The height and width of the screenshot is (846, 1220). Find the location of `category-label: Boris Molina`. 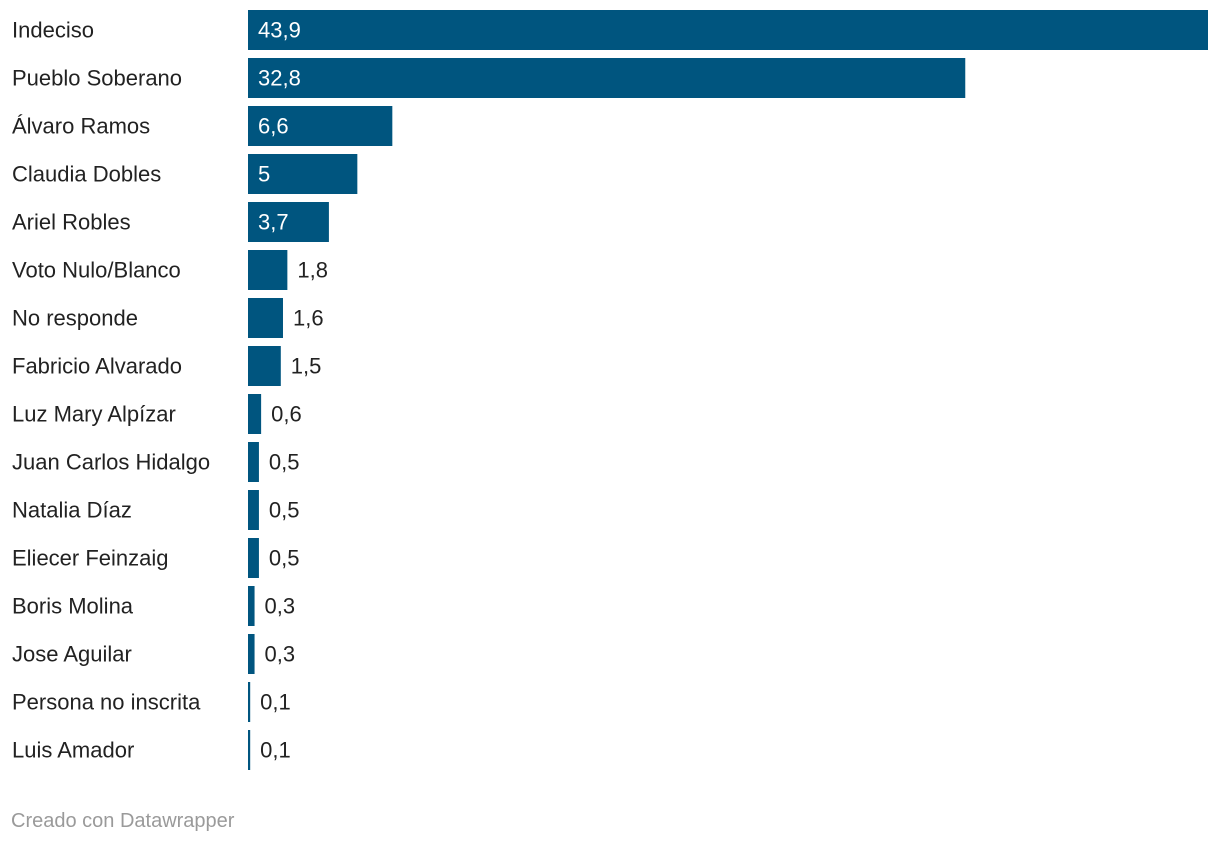

category-label: Boris Molina is located at coordinates (73, 606).